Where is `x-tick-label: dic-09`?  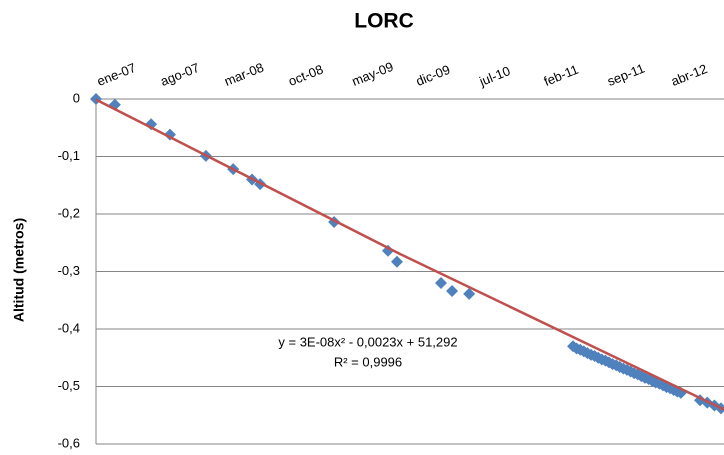
x-tick-label: dic-09 is located at coordinates (433, 75).